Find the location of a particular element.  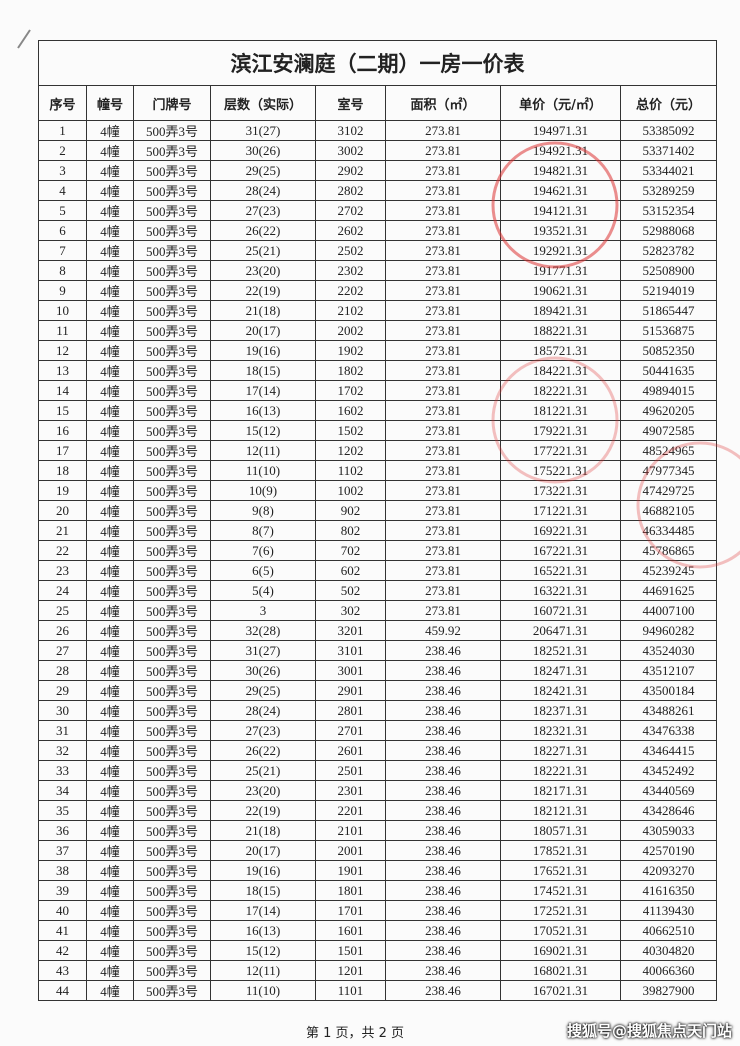

table-cell: 23 is located at coordinates (62, 570).